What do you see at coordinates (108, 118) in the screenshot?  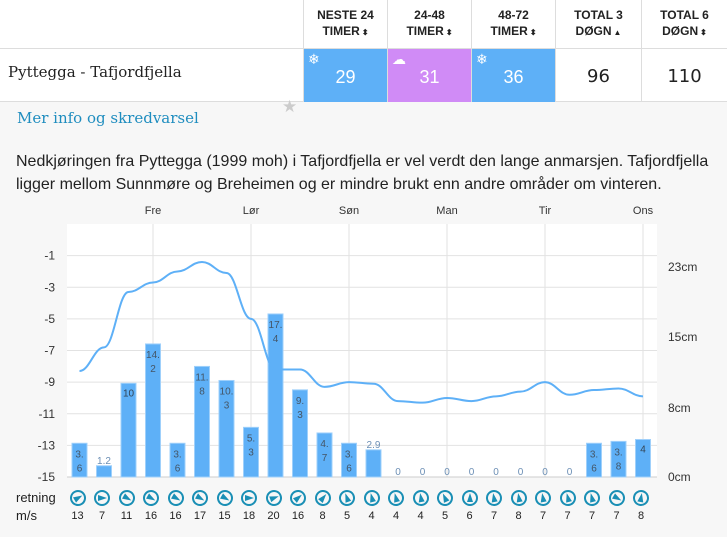 I see `more-info-link: Mer info og skredvarsel` at bounding box center [108, 118].